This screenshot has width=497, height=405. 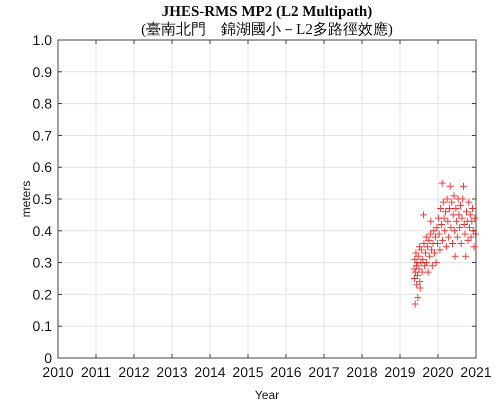 I want to click on x-tick-label: 2021, so click(x=476, y=372).